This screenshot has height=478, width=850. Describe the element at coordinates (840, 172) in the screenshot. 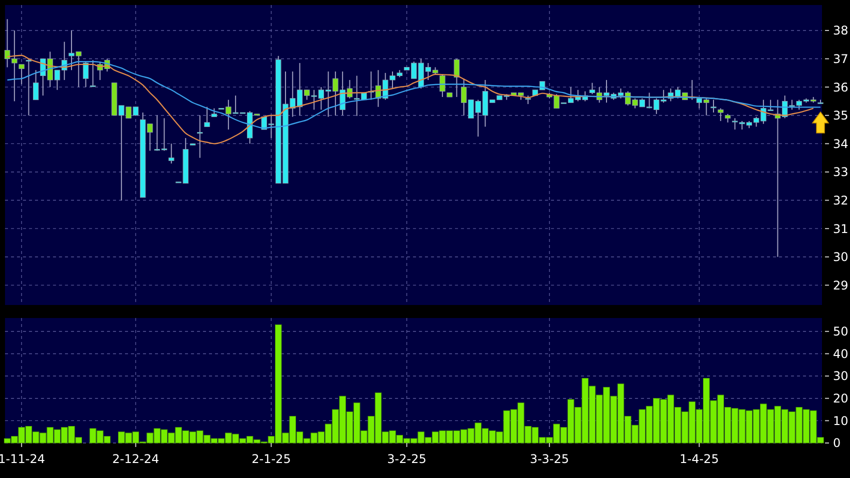

I see `y-tick-label: 33` at that location.